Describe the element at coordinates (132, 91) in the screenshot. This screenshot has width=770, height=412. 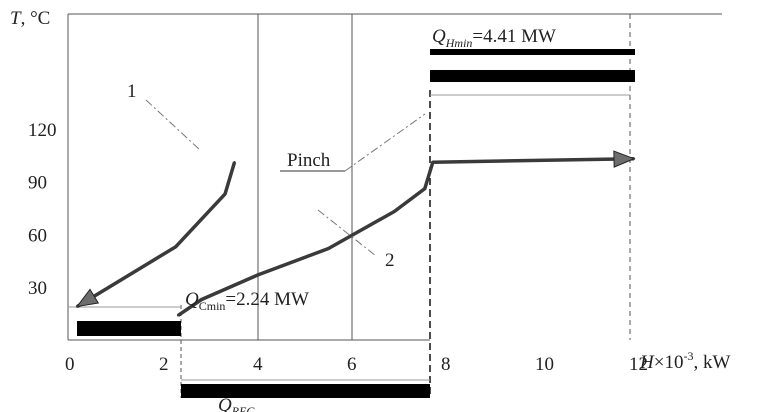
I see `curve1-label: 1` at that location.